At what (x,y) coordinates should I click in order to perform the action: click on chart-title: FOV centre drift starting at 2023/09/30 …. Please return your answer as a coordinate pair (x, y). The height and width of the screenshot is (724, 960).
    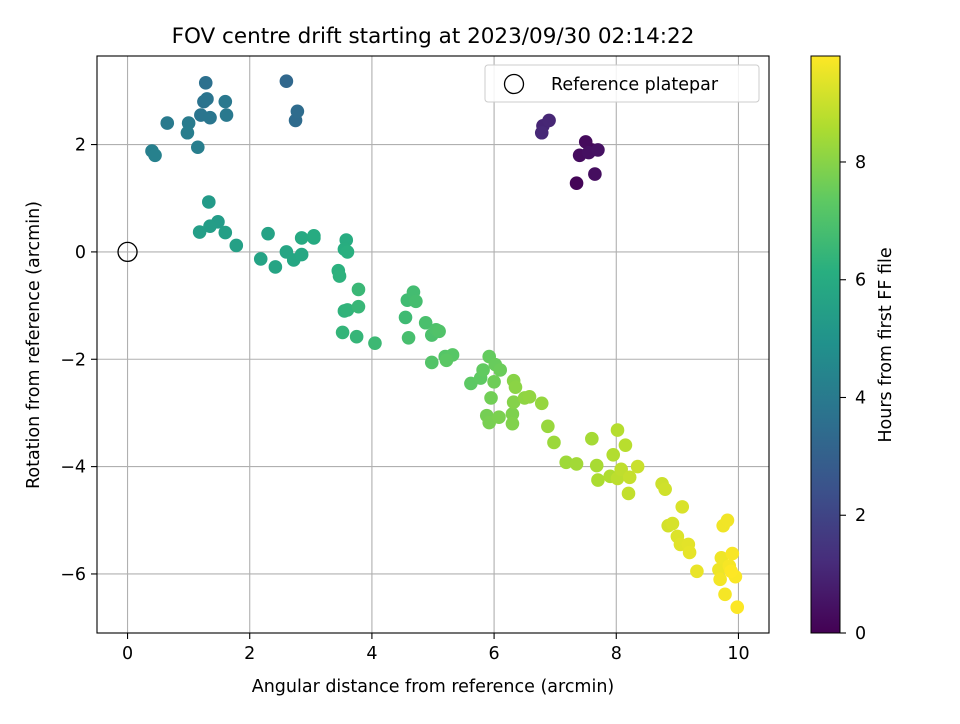
    Looking at the image, I should click on (433, 36).